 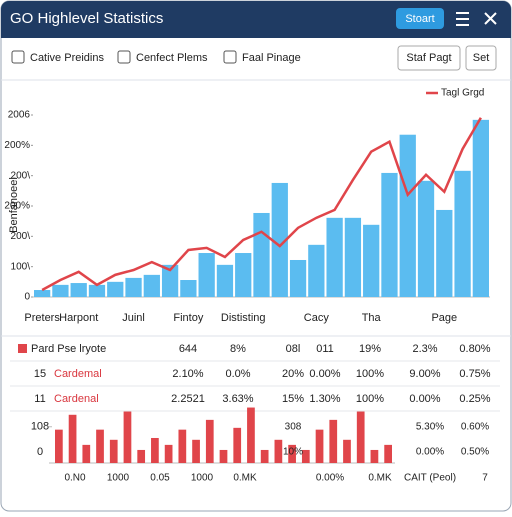 I want to click on x-tick-label: Tha, so click(x=372, y=318).